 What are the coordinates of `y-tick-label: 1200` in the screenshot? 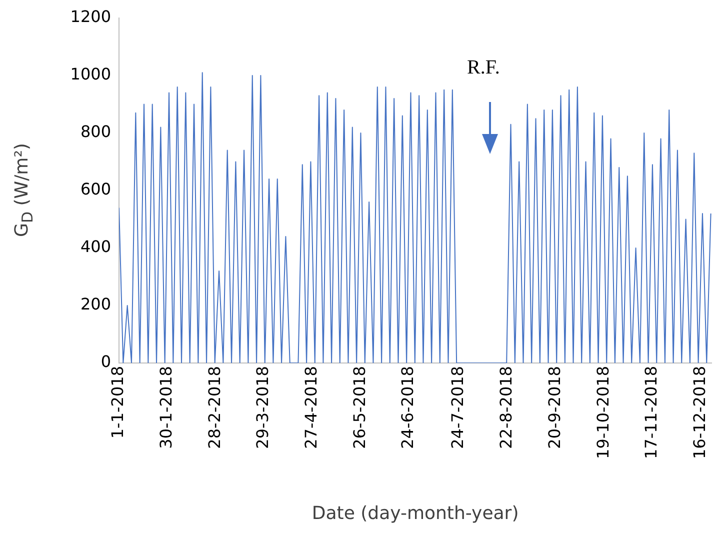 It's located at (90, 16).